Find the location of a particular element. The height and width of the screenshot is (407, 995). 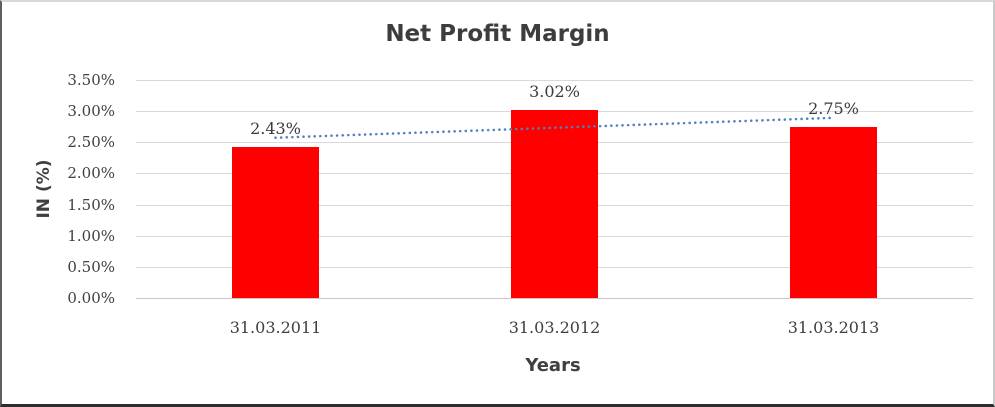

y-axis-title: IN (%) is located at coordinates (44, 189).